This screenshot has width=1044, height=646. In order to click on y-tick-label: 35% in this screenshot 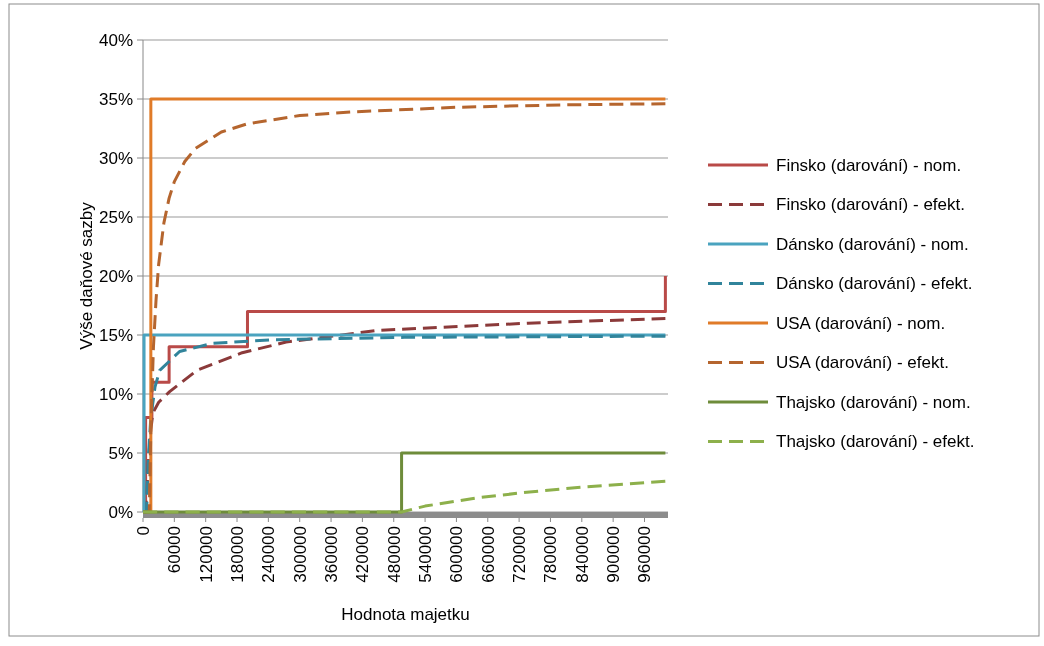, I will do `click(115, 99)`.